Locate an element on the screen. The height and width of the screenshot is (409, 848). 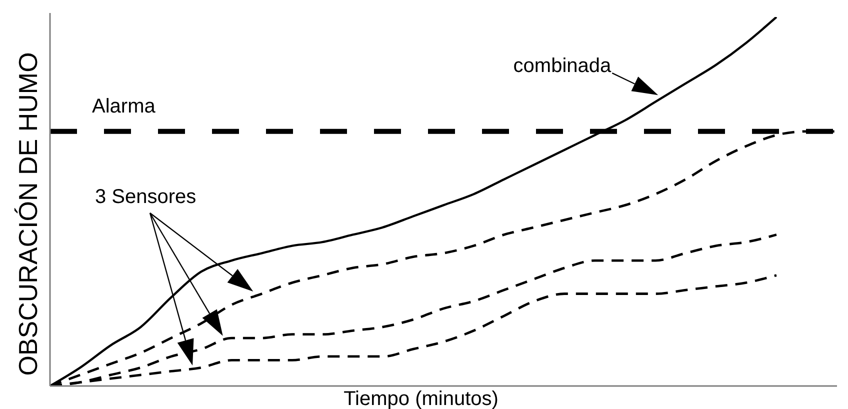
ref-line-label: Alarma is located at coordinates (124, 107).